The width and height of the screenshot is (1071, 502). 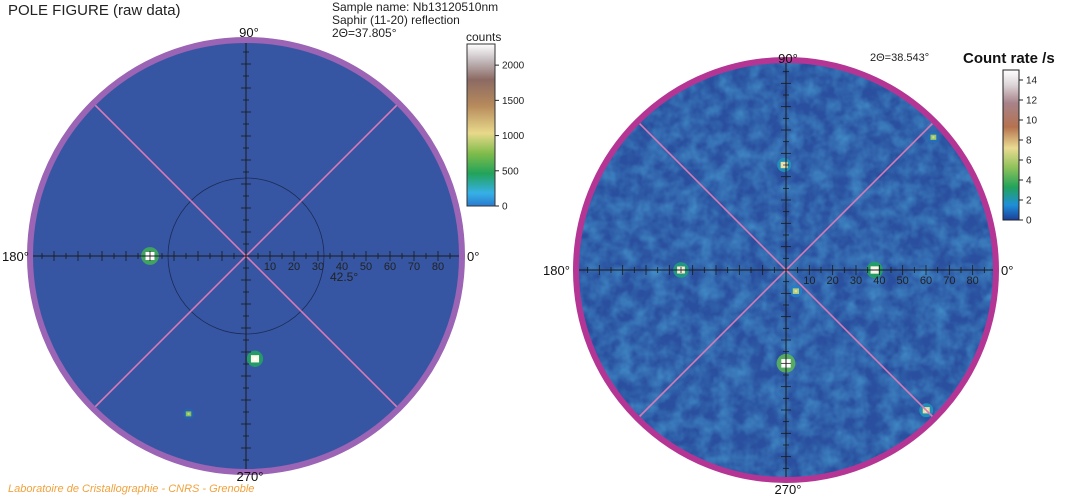 What do you see at coordinates (249, 32) in the screenshot?
I see `angle-label-90-left: 90°` at bounding box center [249, 32].